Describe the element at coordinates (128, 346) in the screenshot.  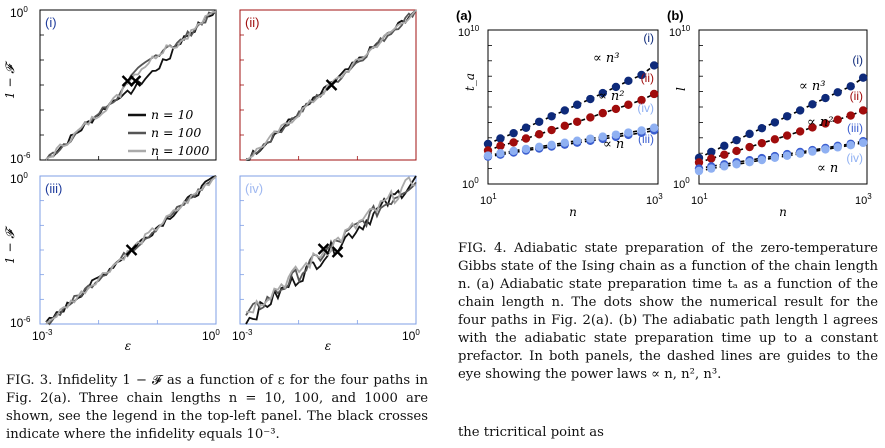
I see `x-axis-label: ε` at that location.